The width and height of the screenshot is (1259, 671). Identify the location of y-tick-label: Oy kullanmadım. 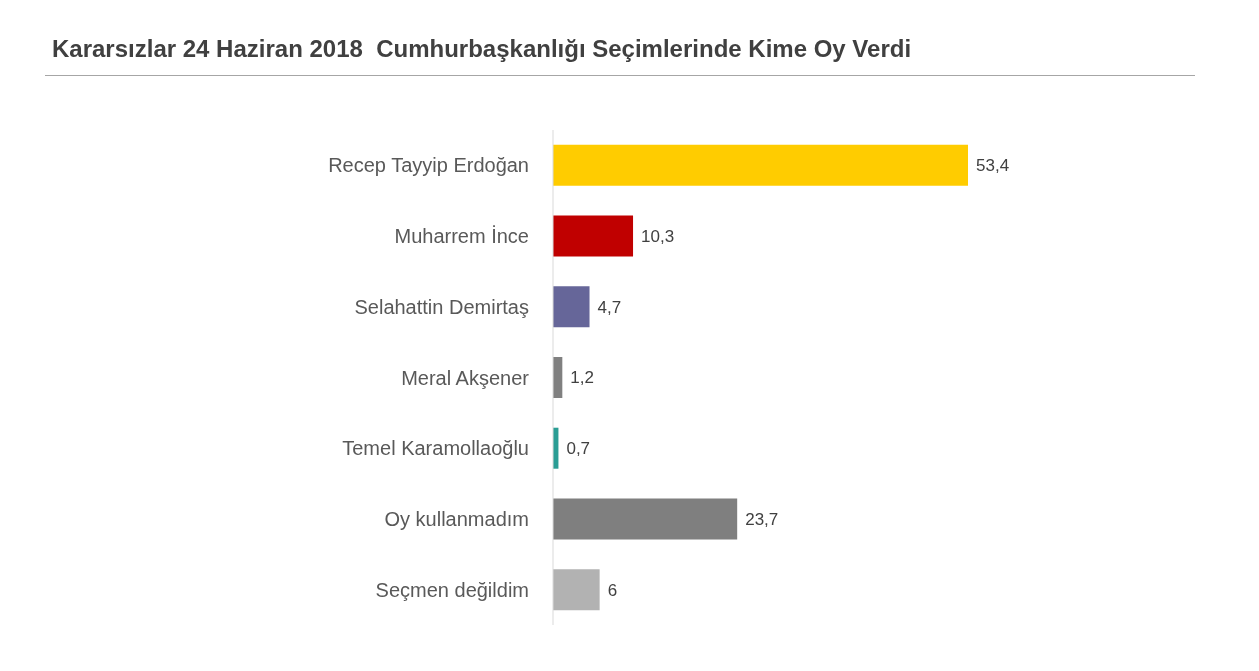
(456, 519).